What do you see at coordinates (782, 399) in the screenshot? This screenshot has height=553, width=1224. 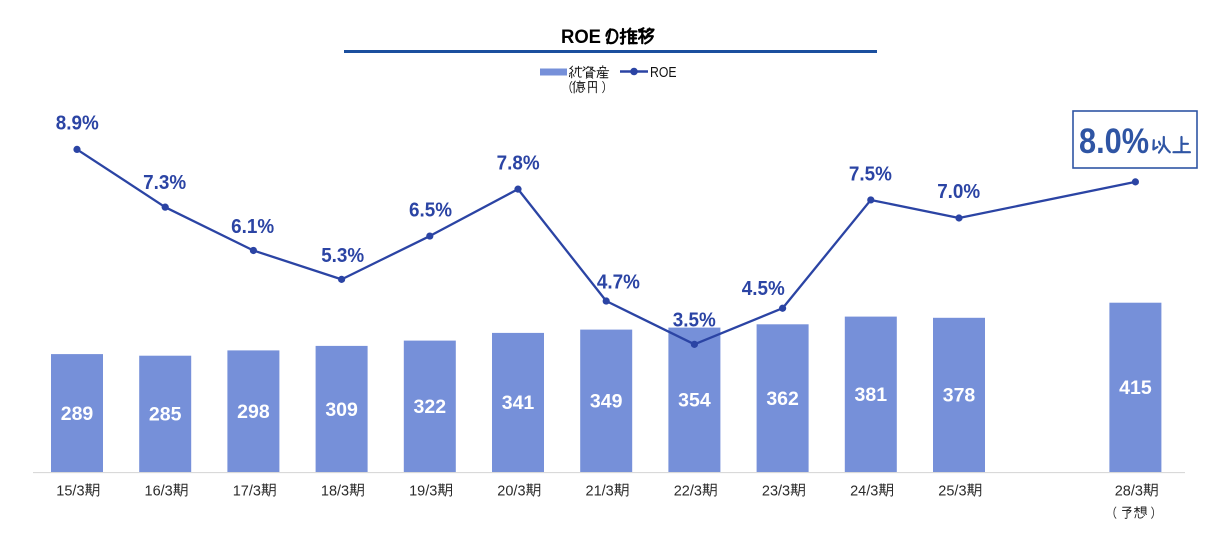 I see `svg-text: 362` at bounding box center [782, 399].